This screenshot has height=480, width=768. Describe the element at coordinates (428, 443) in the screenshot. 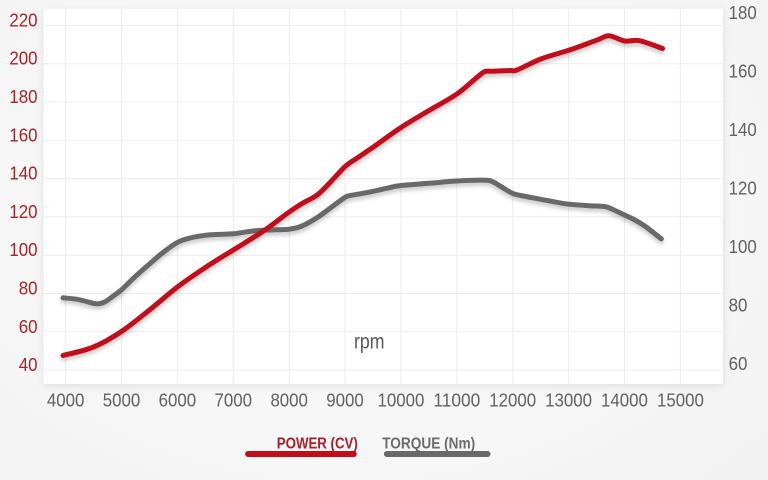

I see `svg-text: TORQUE (Nm)` at that location.